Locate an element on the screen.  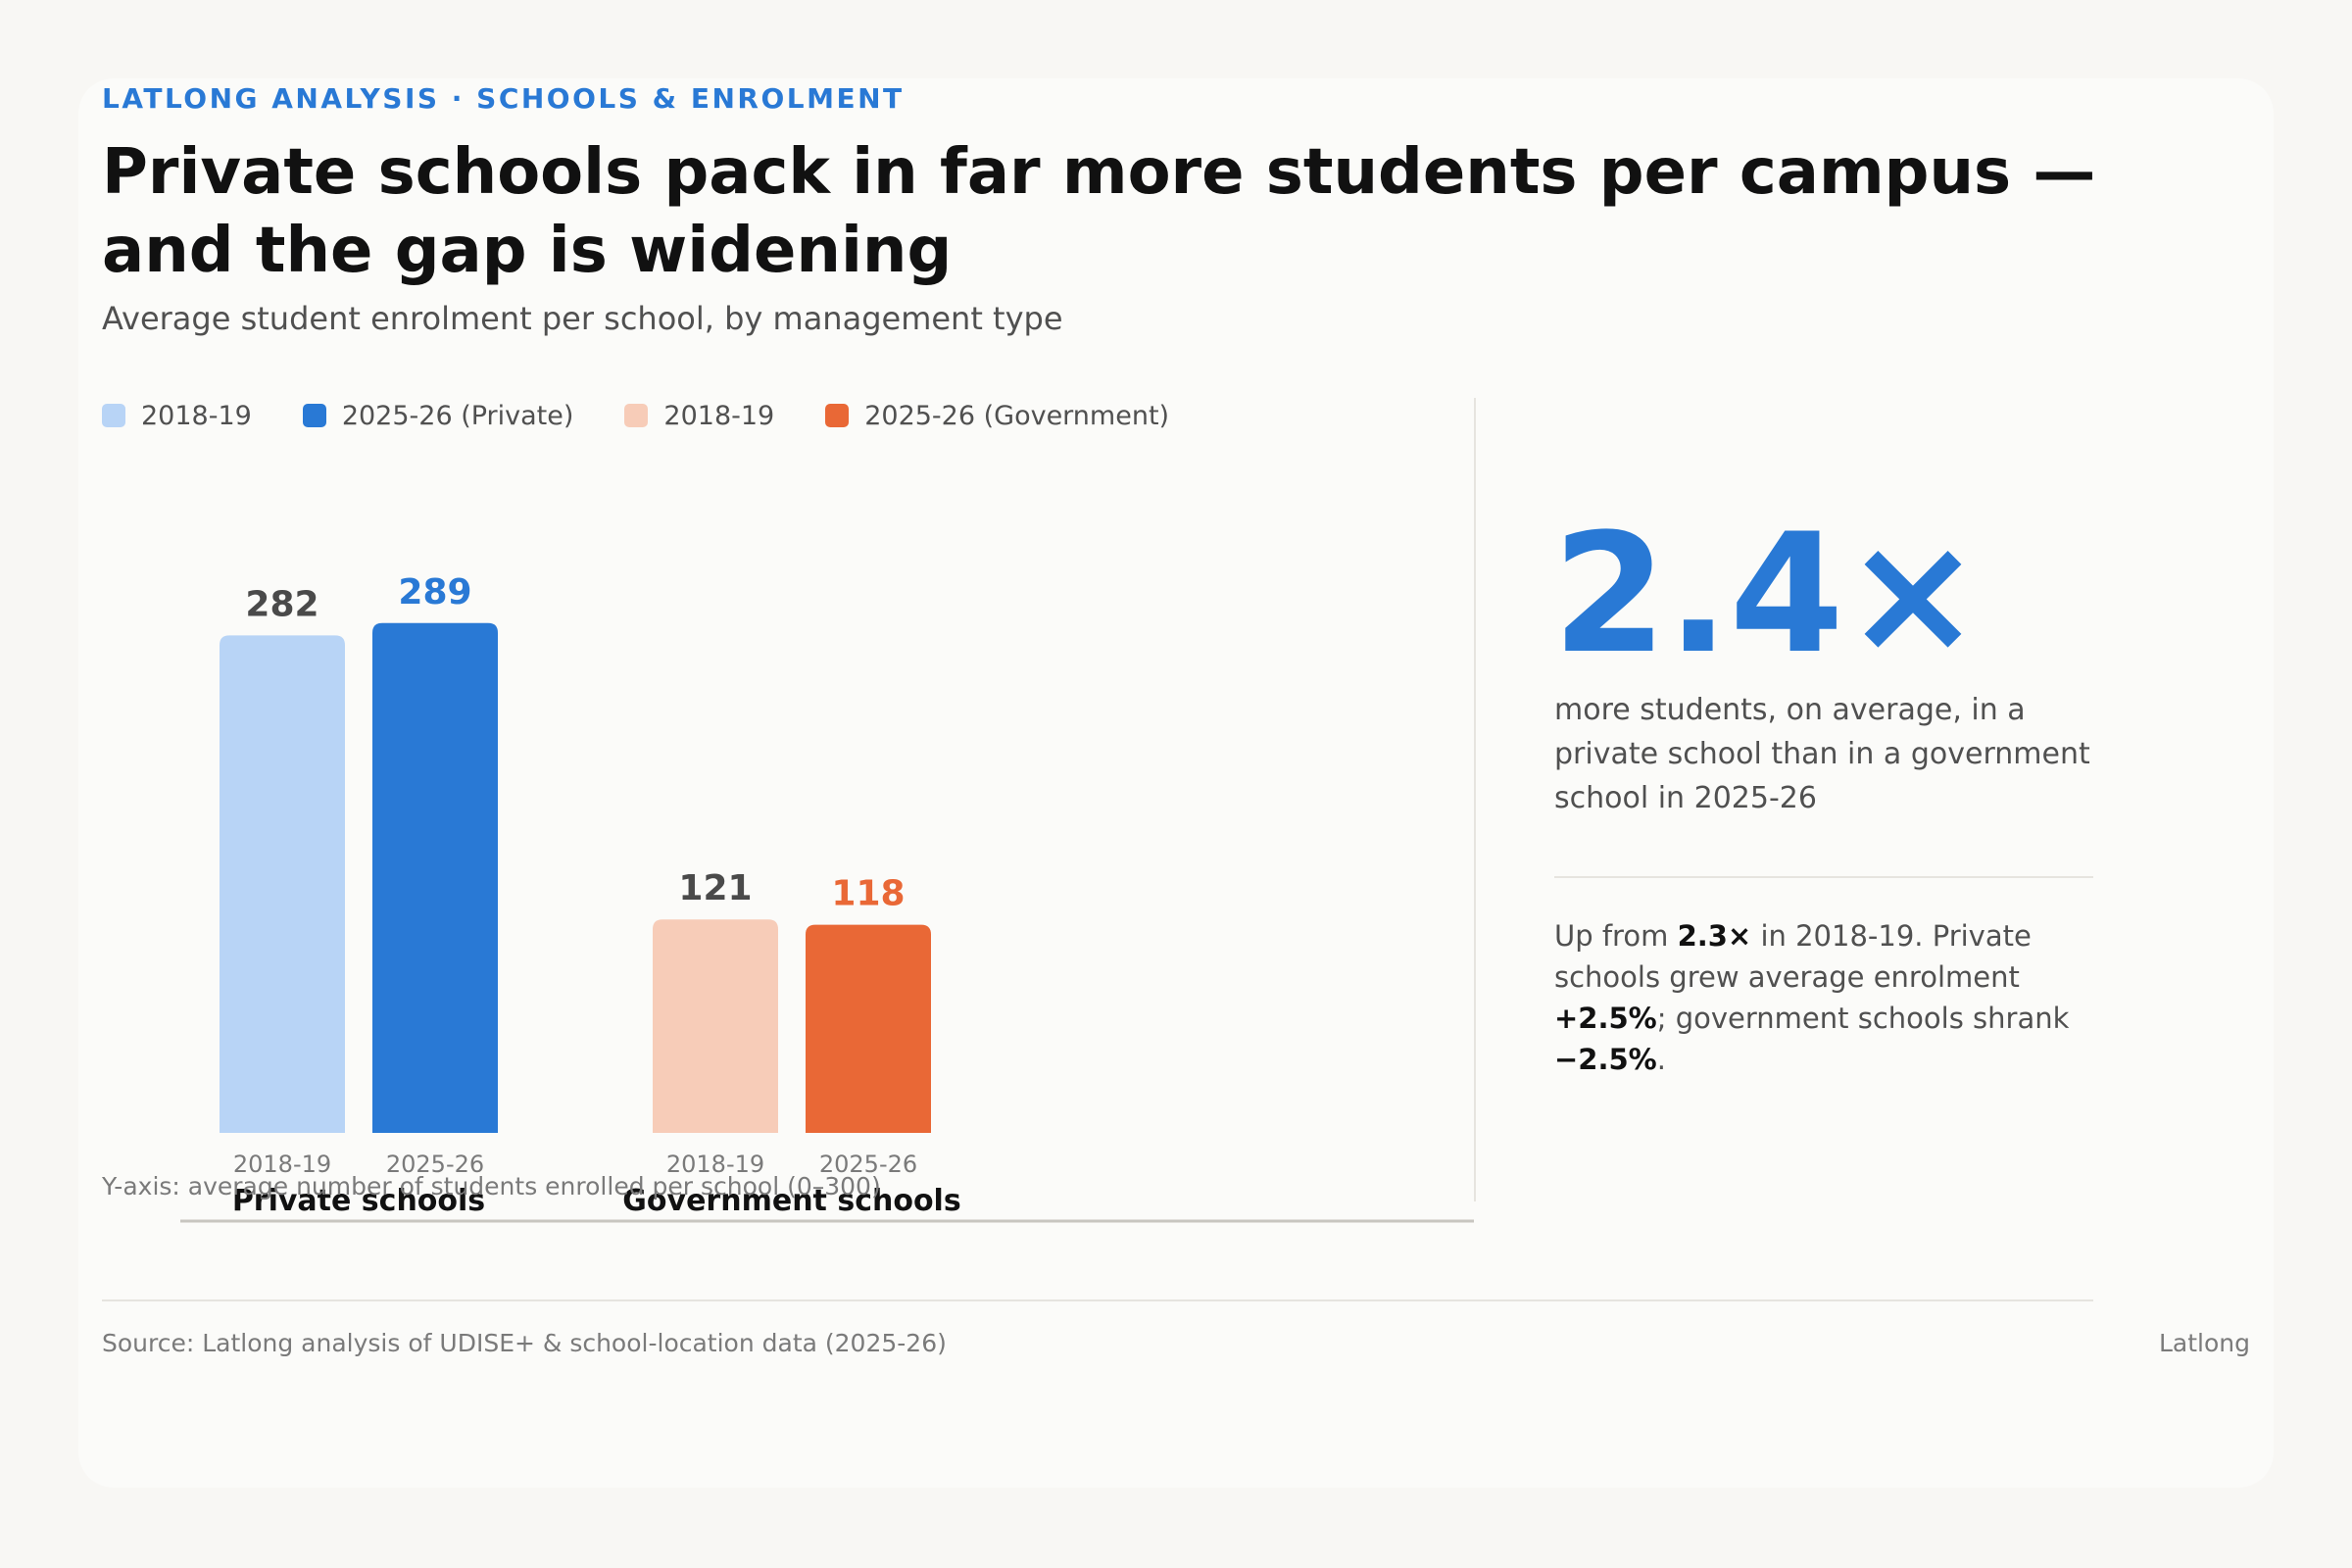
legend-item-private-2025: 2025-26 (Private) is located at coordinates (438, 415).